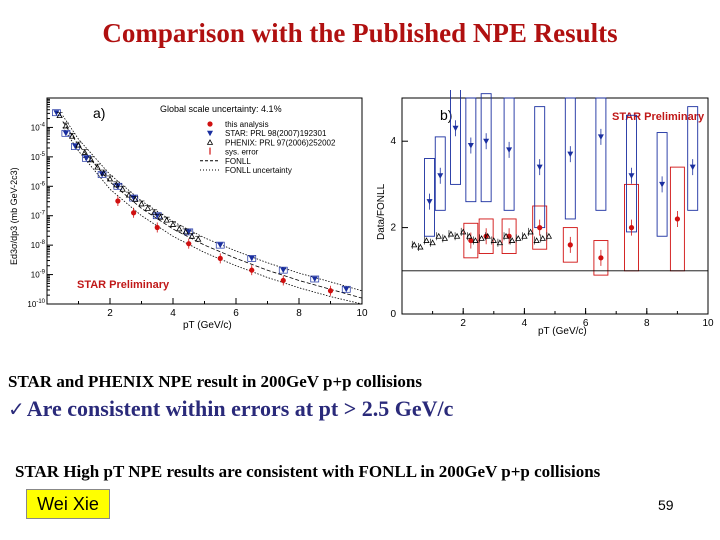  I want to click on spectrum-legend-label: FONLL, so click(238, 161).